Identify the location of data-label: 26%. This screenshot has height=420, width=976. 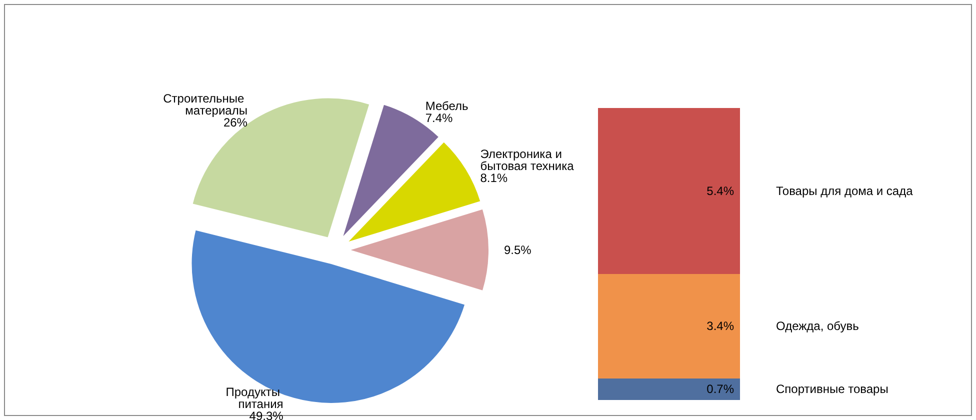
(235, 123).